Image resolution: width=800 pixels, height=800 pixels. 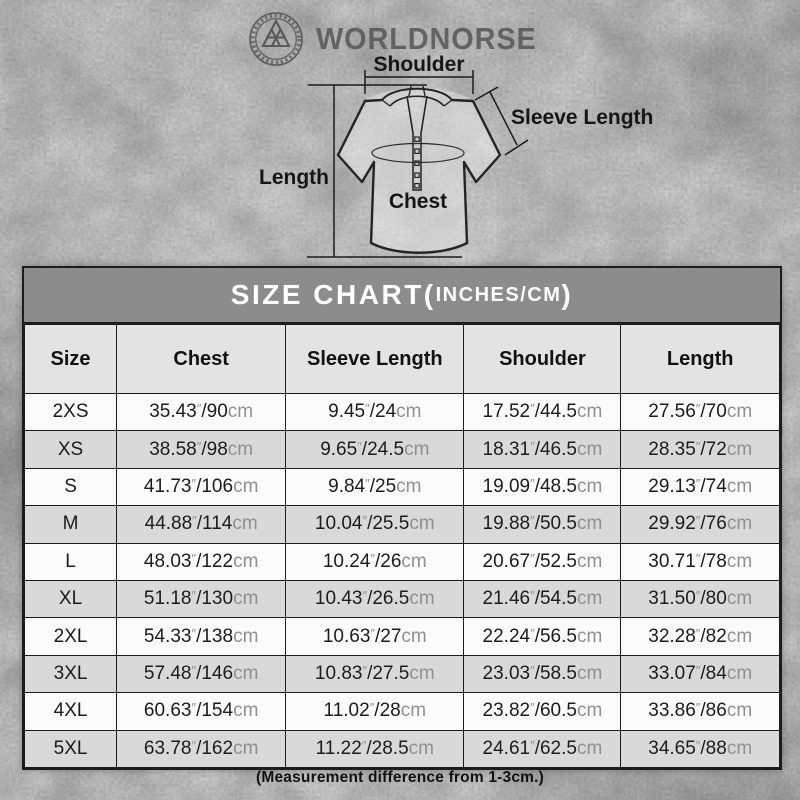 What do you see at coordinates (542, 524) in the screenshot?
I see `cell-shoulder: 19.88″/50.5cm` at bounding box center [542, 524].